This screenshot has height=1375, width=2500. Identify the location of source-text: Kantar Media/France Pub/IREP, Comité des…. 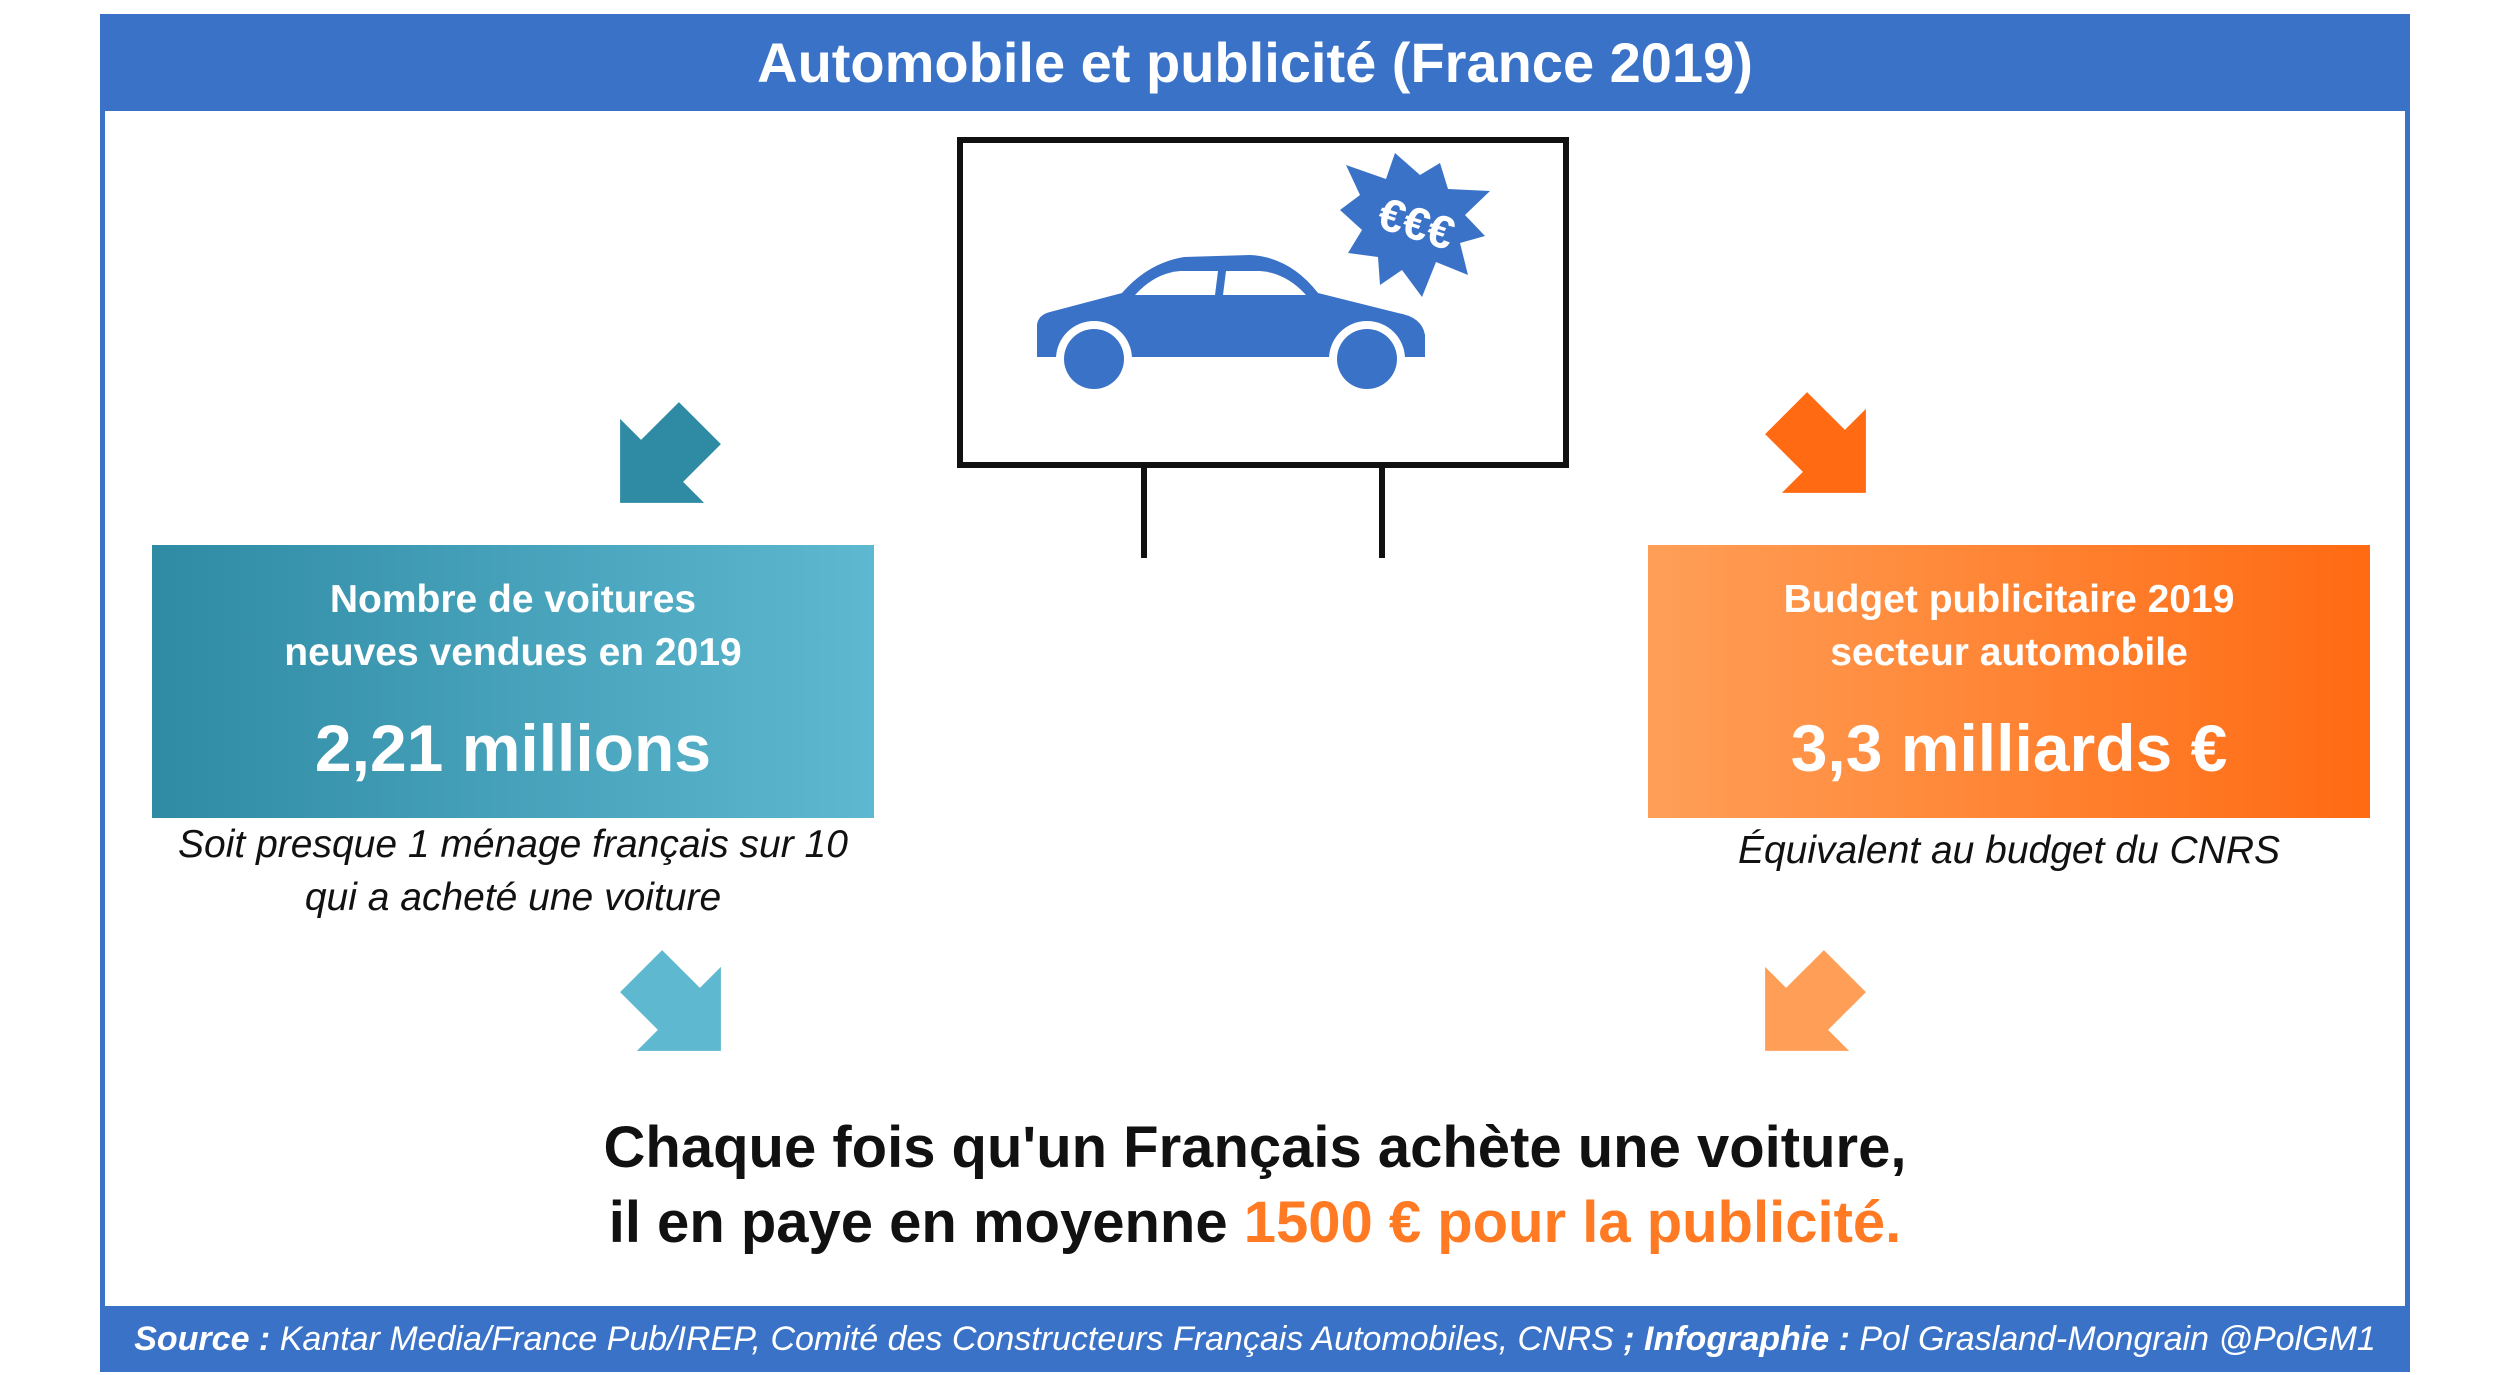
(947, 1338).